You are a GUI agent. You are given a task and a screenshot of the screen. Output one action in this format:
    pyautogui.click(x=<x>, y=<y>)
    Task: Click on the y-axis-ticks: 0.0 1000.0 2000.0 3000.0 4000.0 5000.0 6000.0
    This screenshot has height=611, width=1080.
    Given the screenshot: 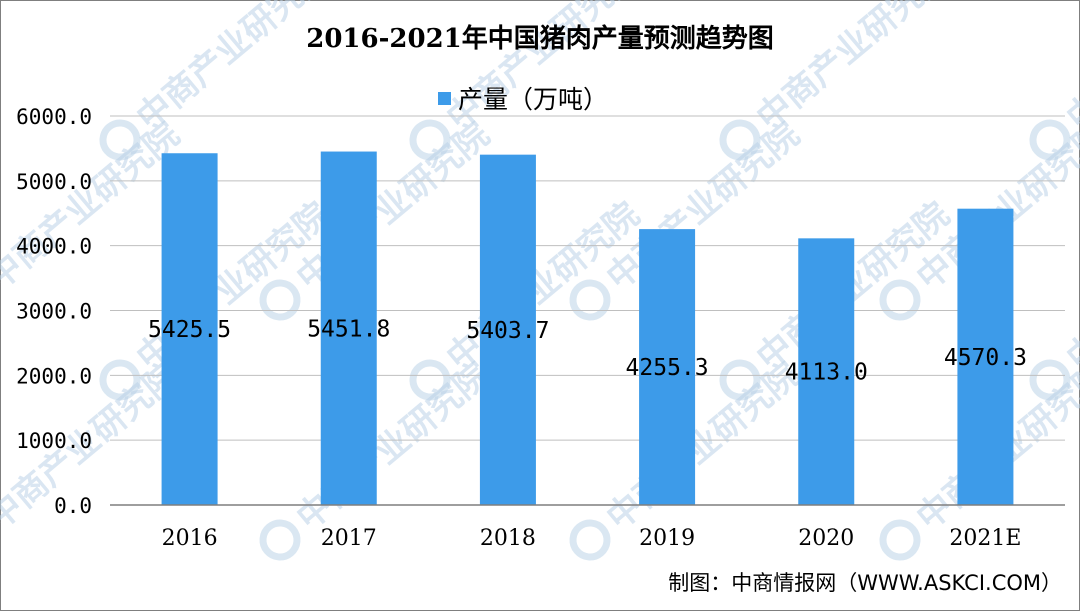 What is the action you would take?
    pyautogui.click(x=54, y=311)
    